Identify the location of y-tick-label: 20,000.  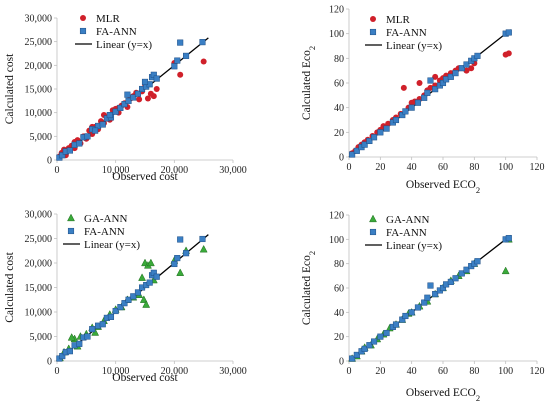
(39, 264).